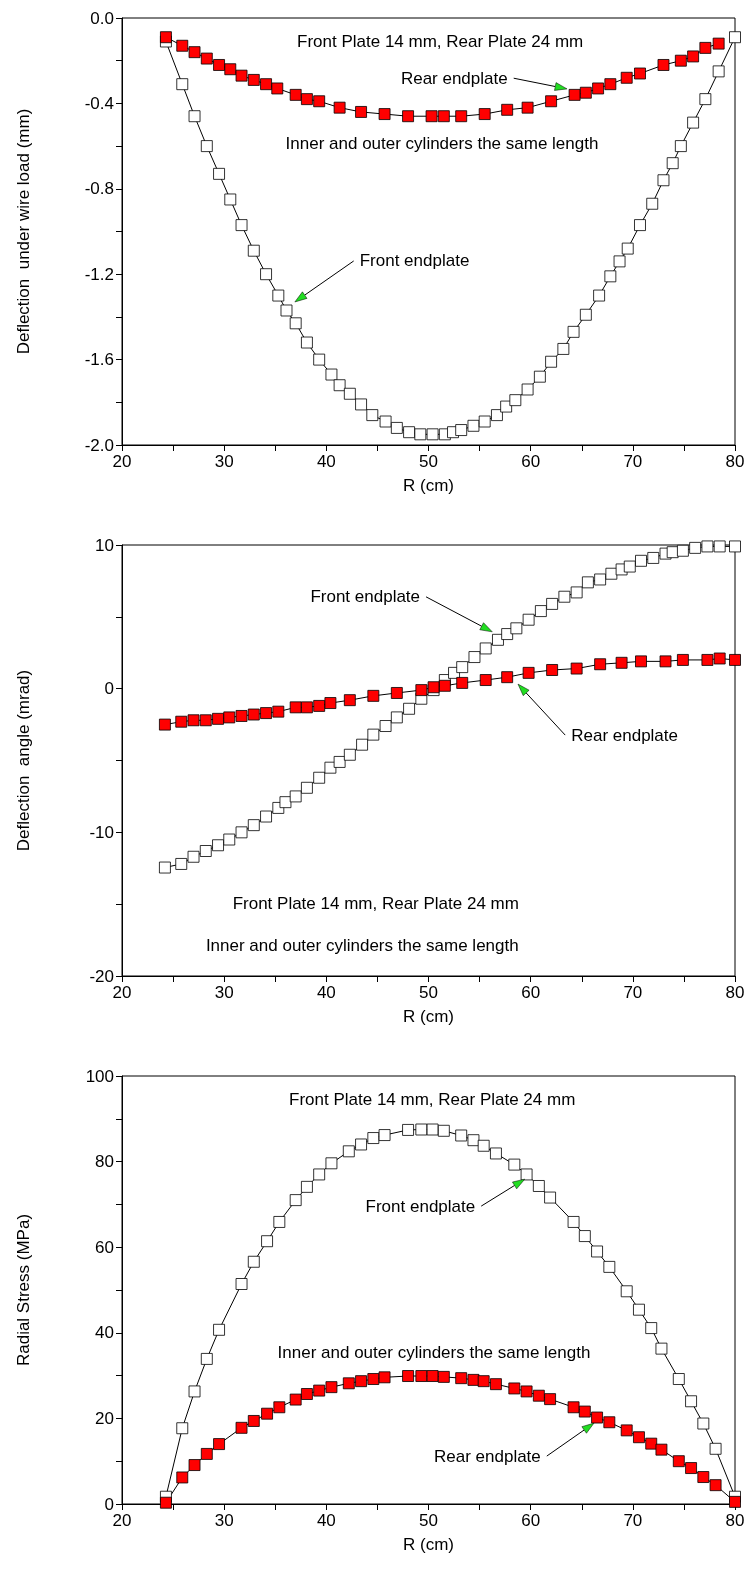  Describe the element at coordinates (99, 360) in the screenshot. I see `y-tick-label: -1.6` at that location.